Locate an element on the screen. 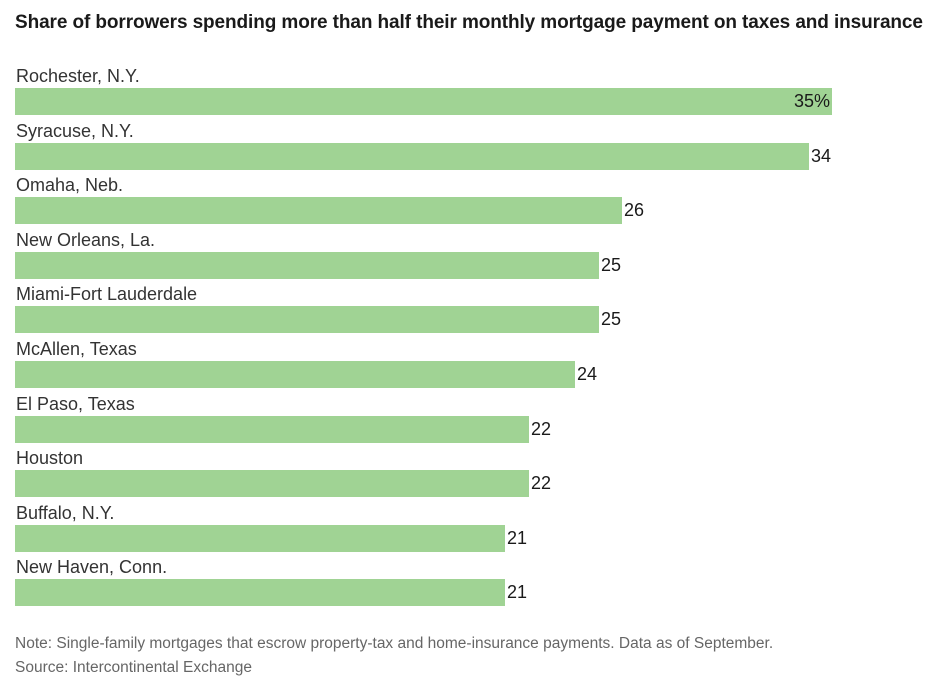 The width and height of the screenshot is (934, 684). category-label: Houston is located at coordinates (50, 458).